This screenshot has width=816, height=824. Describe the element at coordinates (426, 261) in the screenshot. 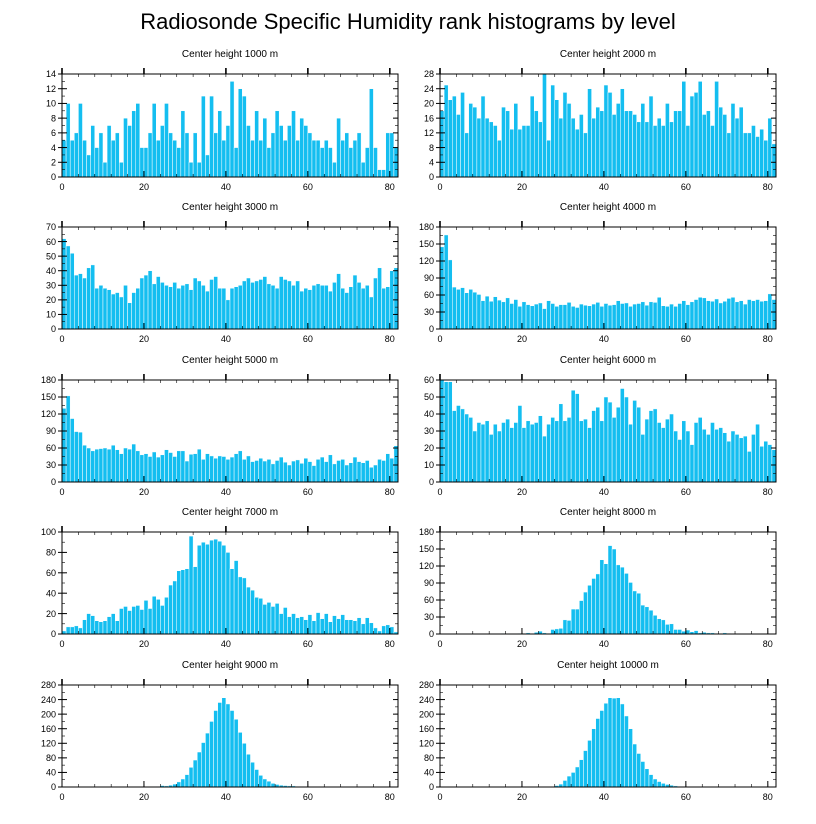

I see `y-tick-label: 120` at that location.